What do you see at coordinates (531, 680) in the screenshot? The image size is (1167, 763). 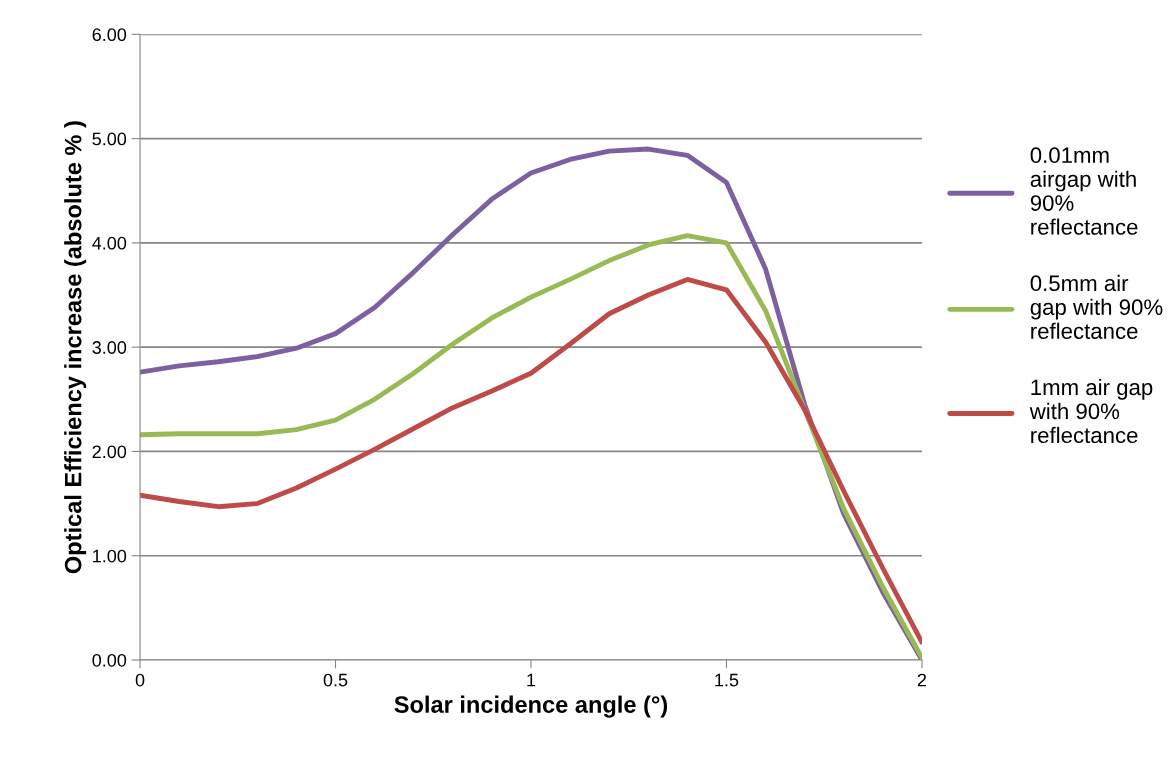 I see `x-tick-label: 1` at bounding box center [531, 680].